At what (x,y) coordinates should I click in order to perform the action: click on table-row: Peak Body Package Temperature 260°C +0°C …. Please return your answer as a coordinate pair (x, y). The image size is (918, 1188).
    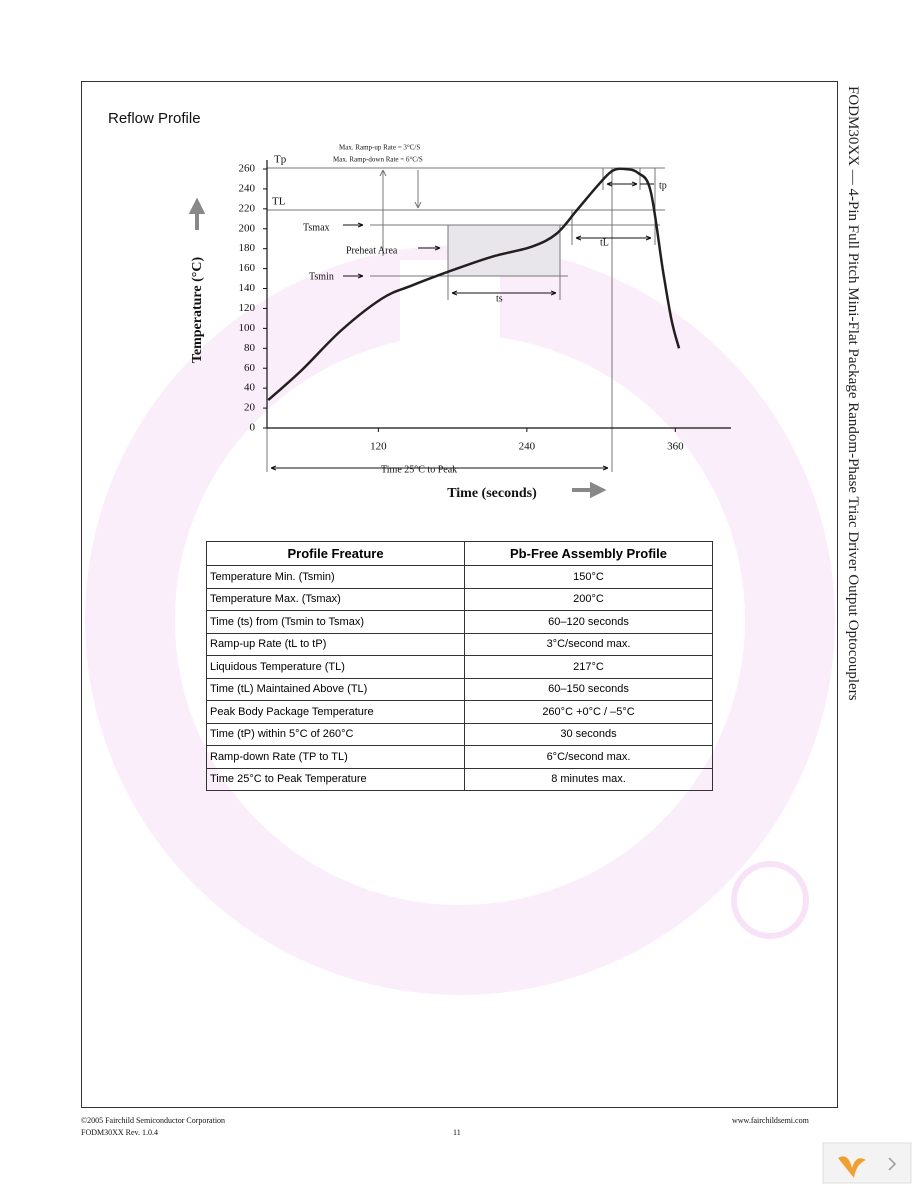
    Looking at the image, I should click on (459, 712).